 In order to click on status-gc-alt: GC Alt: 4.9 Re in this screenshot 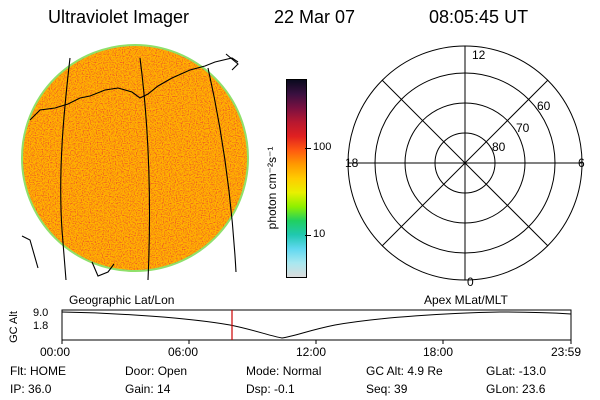, I will do `click(404, 371)`.